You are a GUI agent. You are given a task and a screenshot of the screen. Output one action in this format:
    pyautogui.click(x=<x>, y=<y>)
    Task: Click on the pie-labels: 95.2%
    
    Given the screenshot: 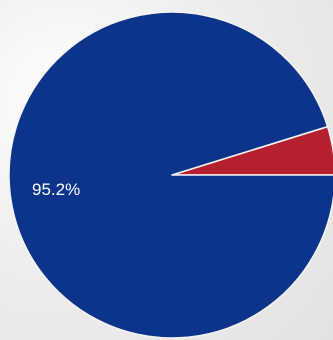 What is the action you would take?
    pyautogui.click(x=56, y=189)
    